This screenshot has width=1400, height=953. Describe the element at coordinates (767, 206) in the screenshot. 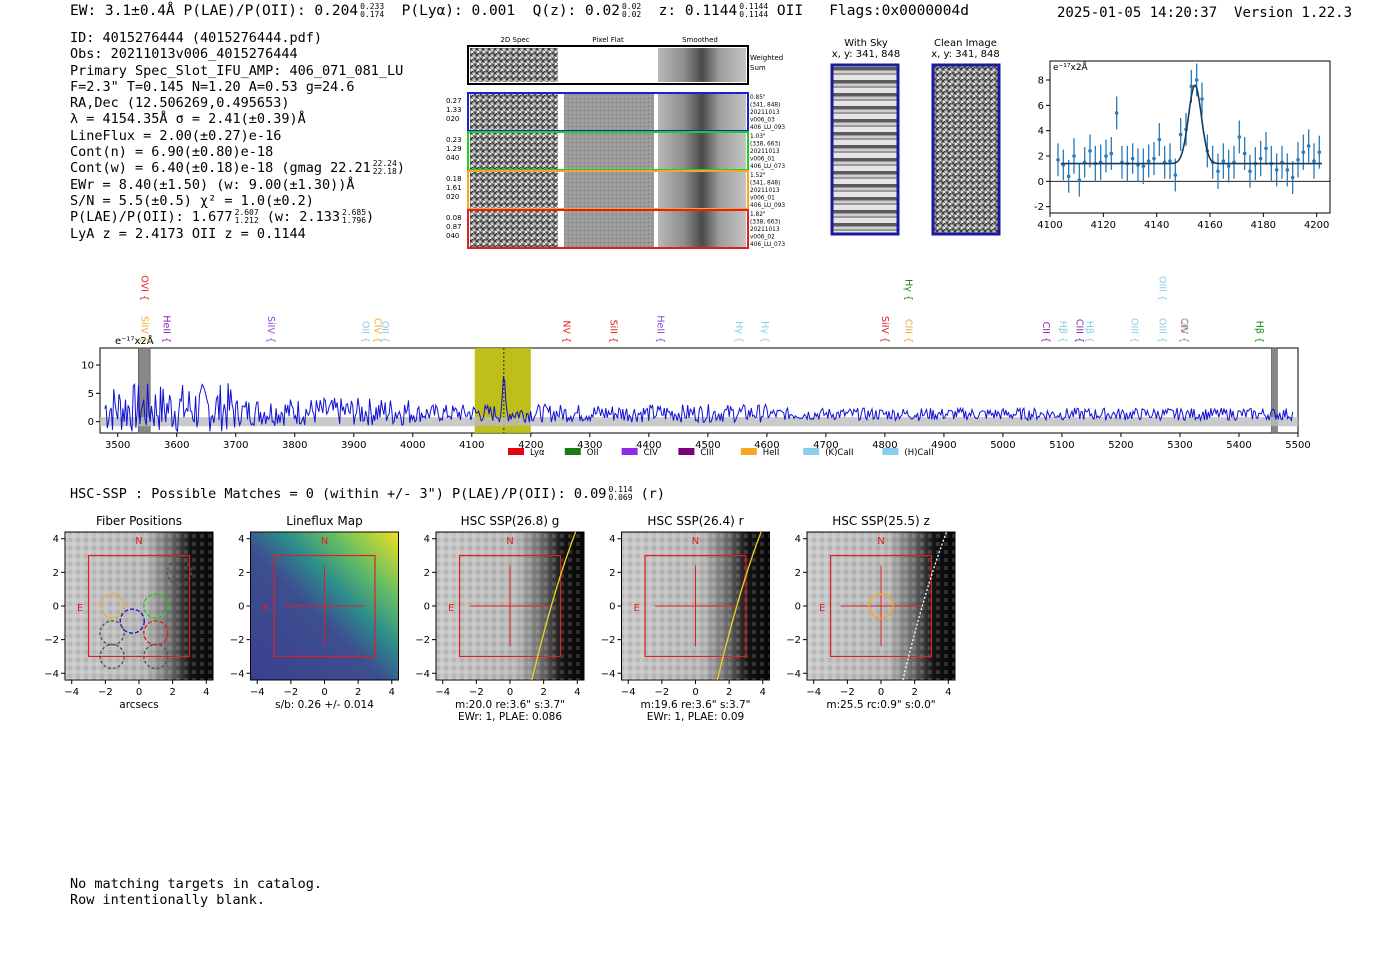

I see `row-right-label: 406_LU_093` at that location.